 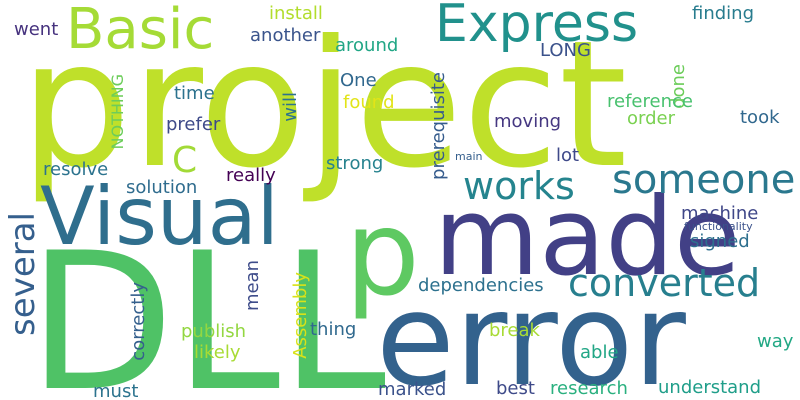 I want to click on word-research: research, so click(x=589, y=388).